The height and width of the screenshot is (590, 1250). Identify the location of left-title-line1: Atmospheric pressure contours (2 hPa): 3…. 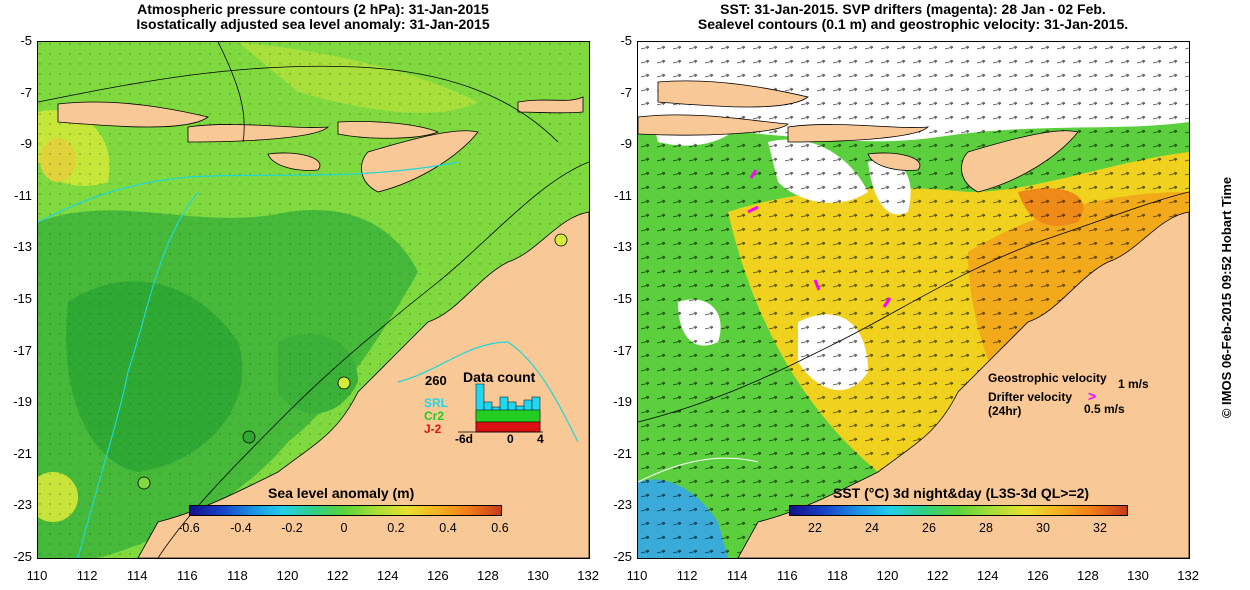
(313, 9).